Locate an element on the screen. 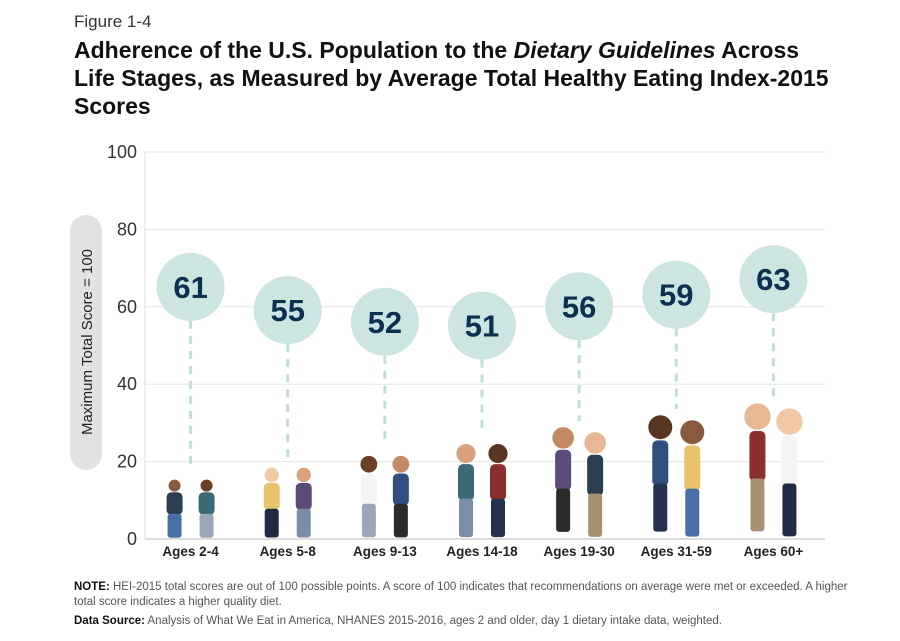 The image size is (900, 641). score-label: 55 is located at coordinates (287, 310).